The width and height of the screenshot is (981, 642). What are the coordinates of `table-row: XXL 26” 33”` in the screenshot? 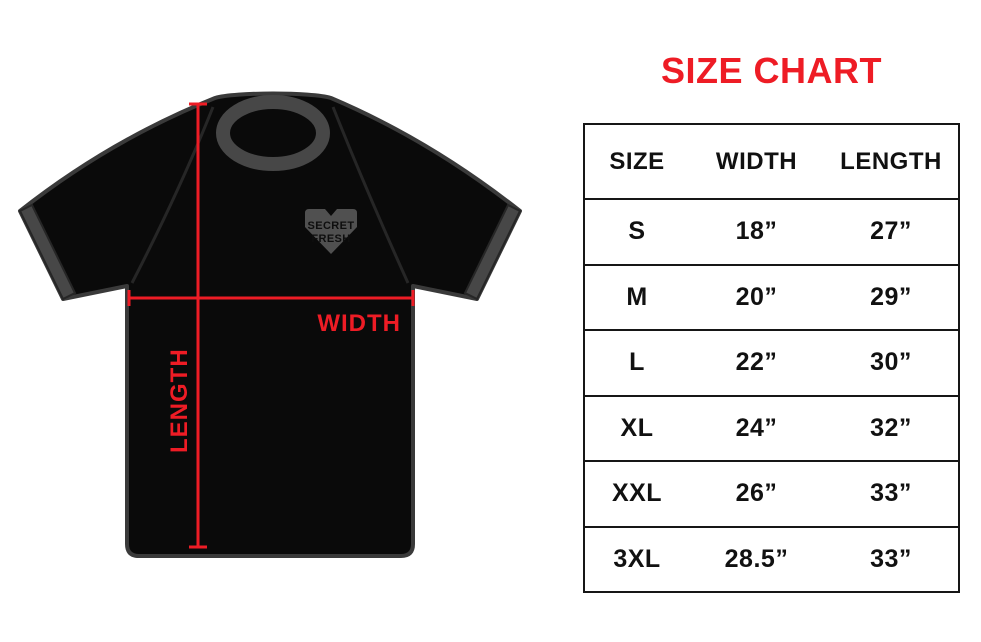 It's located at (771, 494).